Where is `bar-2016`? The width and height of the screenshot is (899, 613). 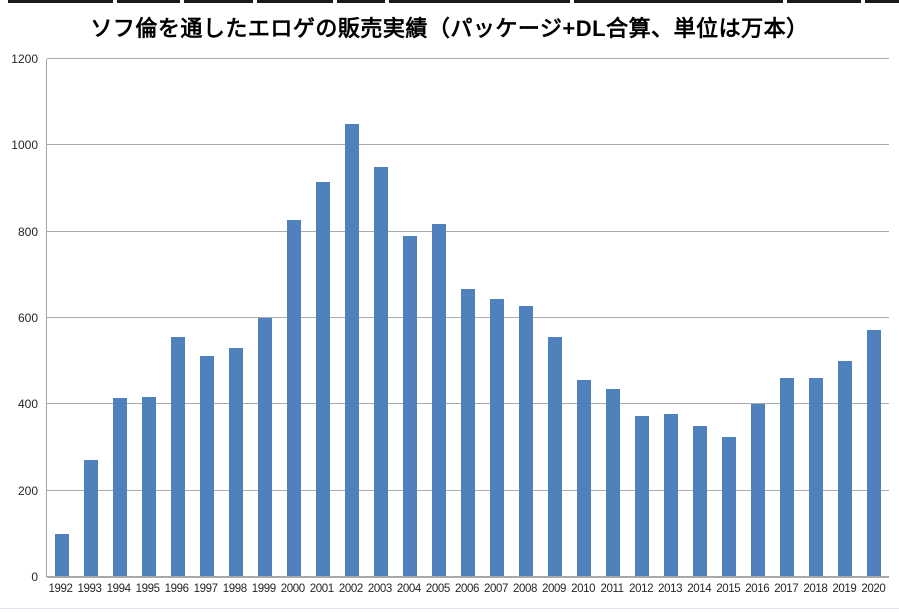
bar-2016 is located at coordinates (758, 490).